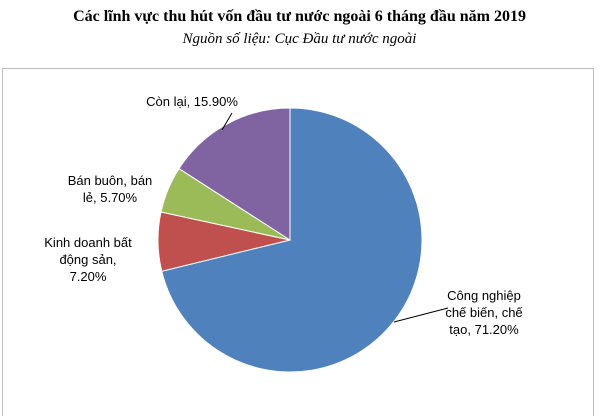 Image resolution: width=599 pixels, height=416 pixels. What do you see at coordinates (299, 39) in the screenshot?
I see `chart-subtitle: Nguồn số liệu: Cục Đầu tư nước ngoài` at bounding box center [299, 39].